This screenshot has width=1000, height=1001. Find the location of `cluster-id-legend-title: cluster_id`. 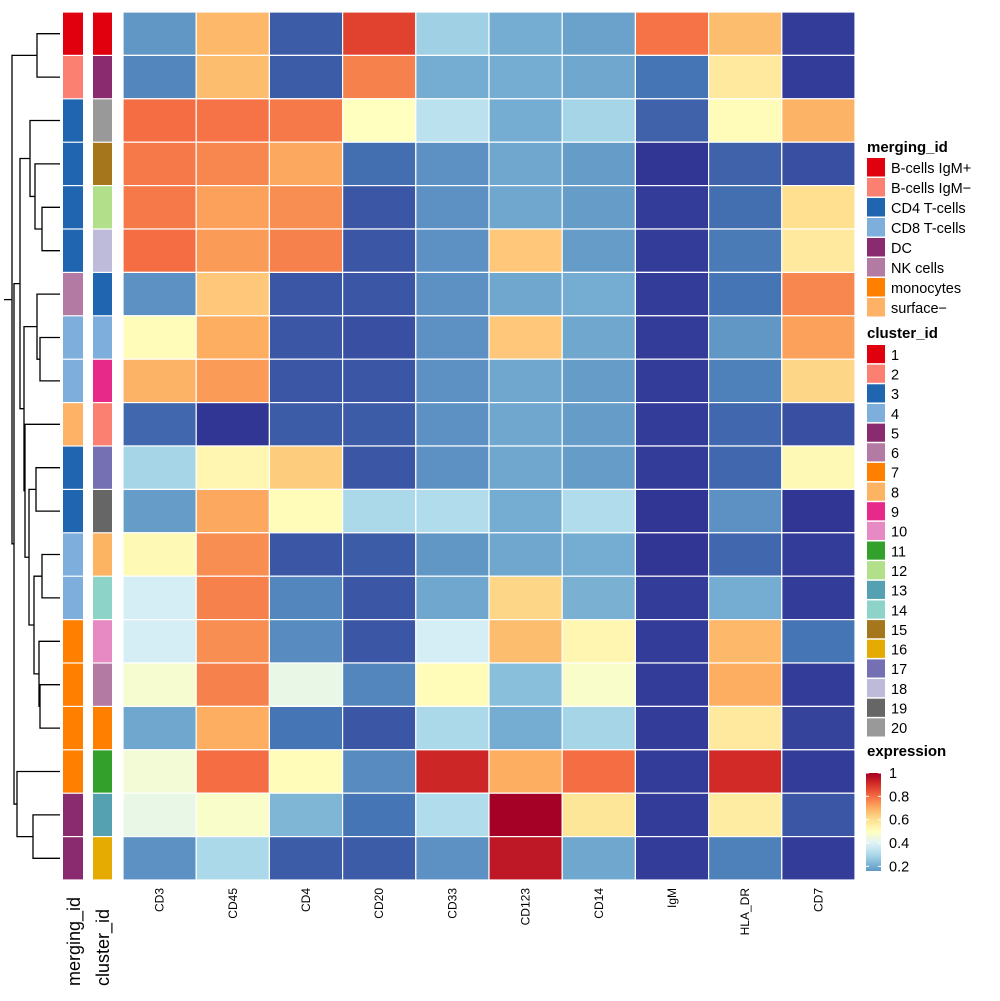

cluster-id-legend-title: cluster_id is located at coordinates (902, 333).